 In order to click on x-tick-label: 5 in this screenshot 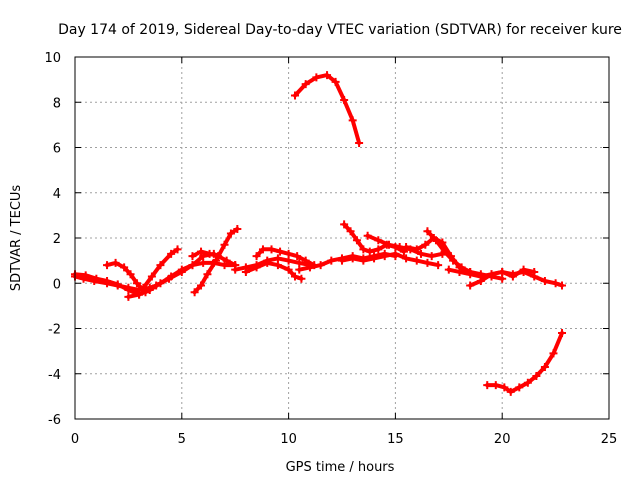, I will do `click(182, 439)`.